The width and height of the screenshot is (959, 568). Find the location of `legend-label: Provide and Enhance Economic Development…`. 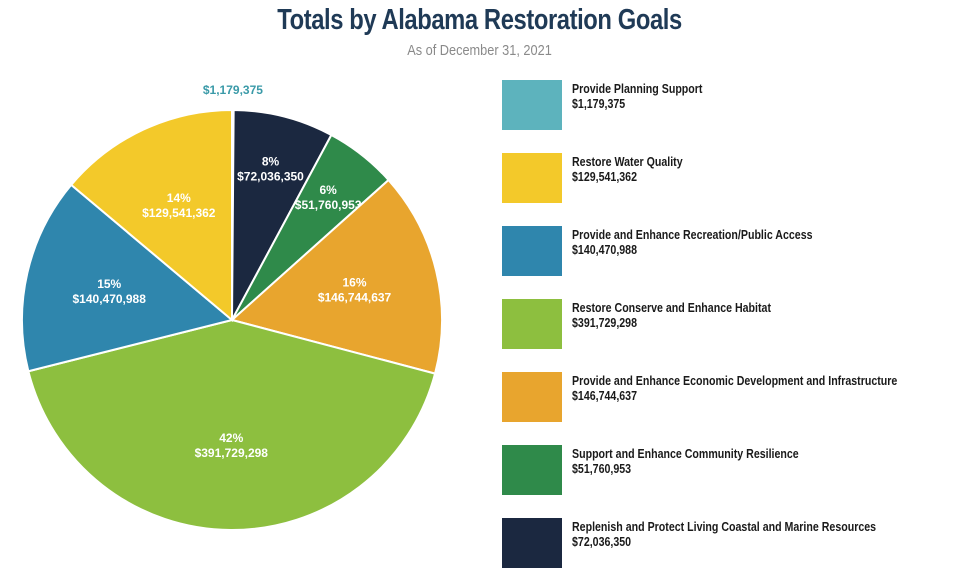

legend-label: Provide and Enhance Economic Development… is located at coordinates (735, 381).